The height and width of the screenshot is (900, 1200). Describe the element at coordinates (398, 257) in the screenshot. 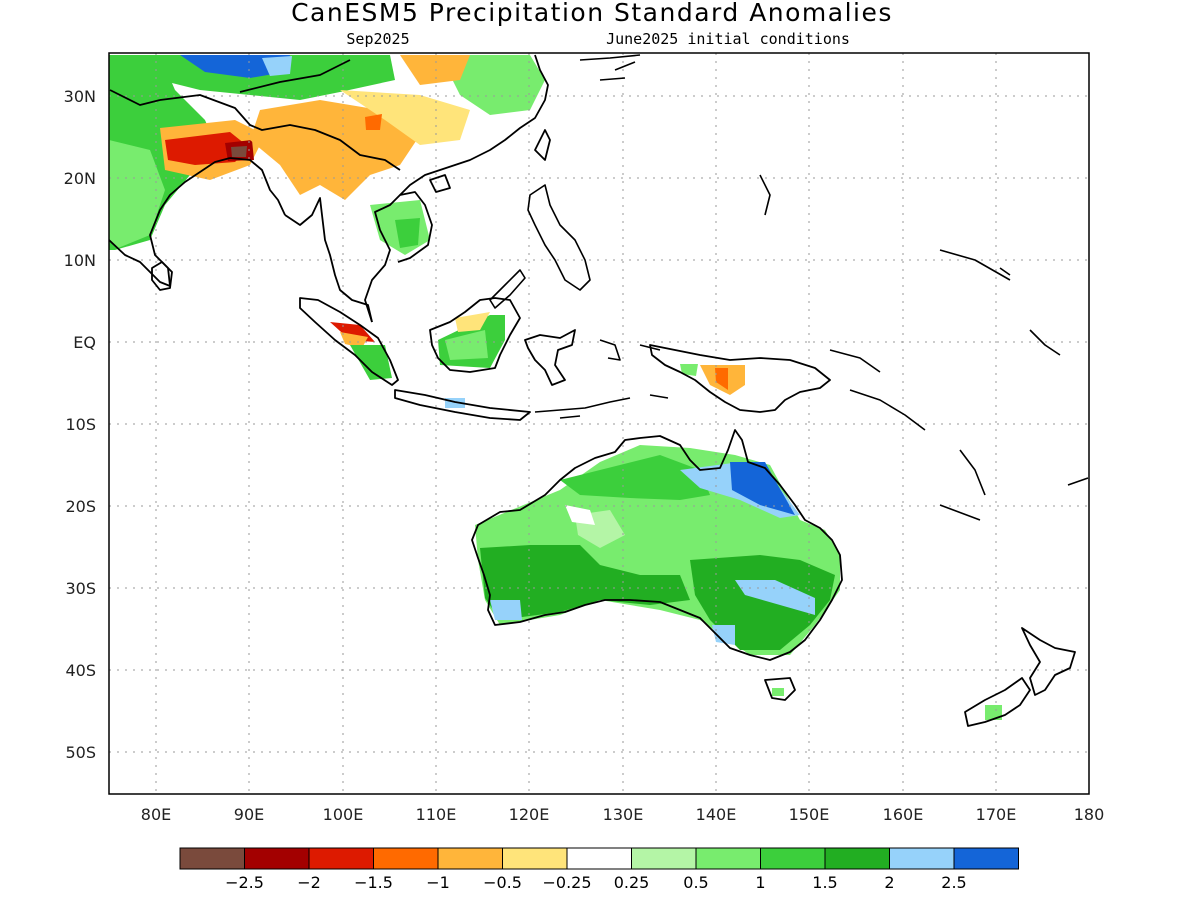

I see `coast-indochina` at that location.